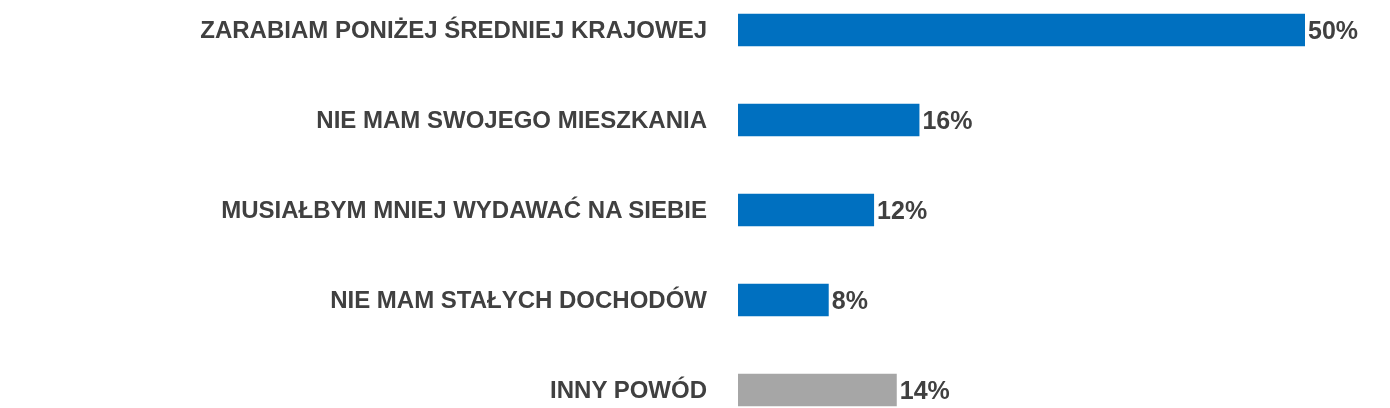  Describe the element at coordinates (902, 209) in the screenshot. I see `data-label: 12%` at that location.